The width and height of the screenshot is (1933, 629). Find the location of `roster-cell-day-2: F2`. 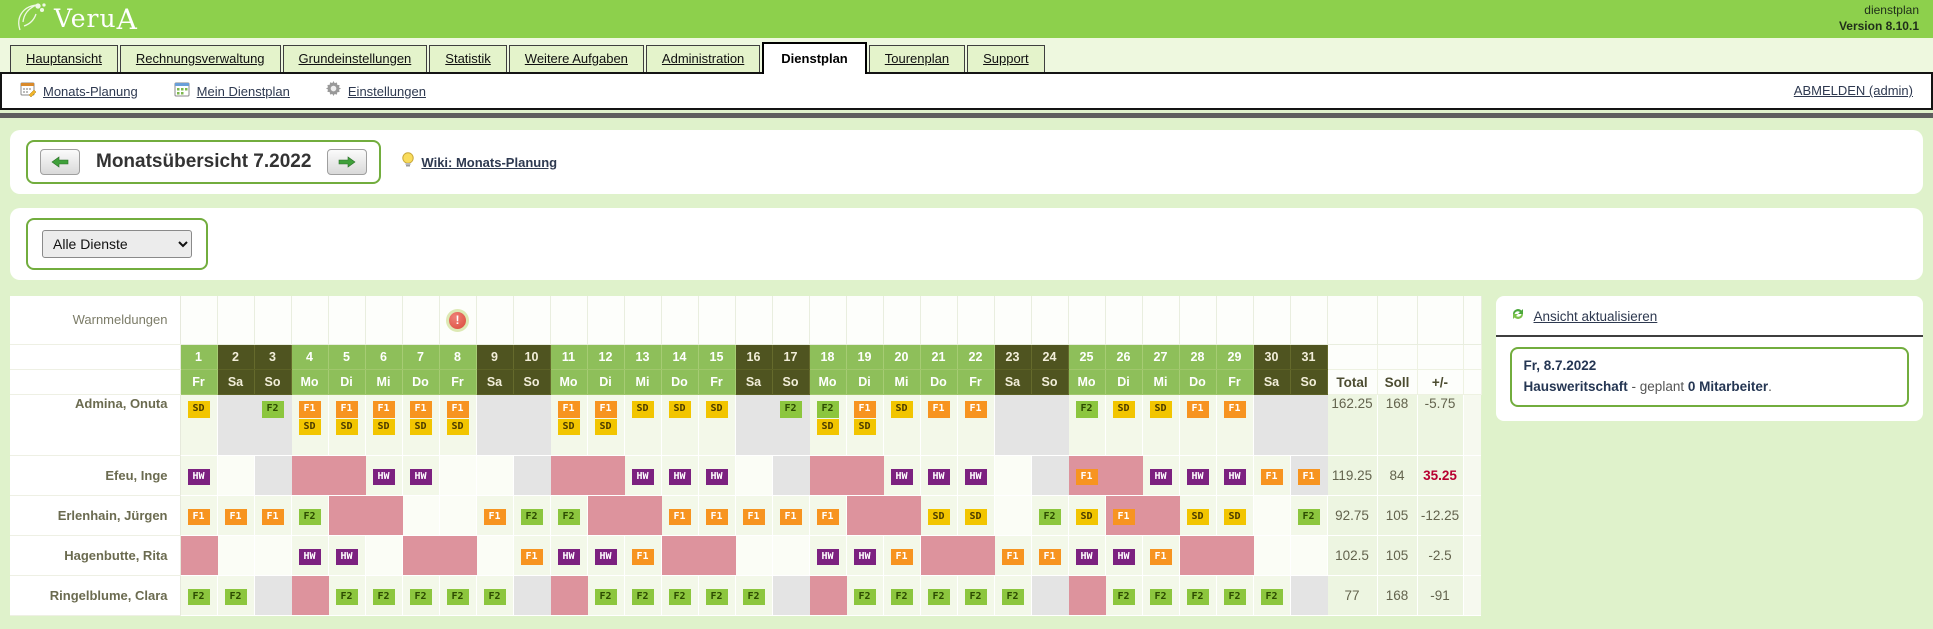

roster-cell-day-2: F2 is located at coordinates (236, 595).